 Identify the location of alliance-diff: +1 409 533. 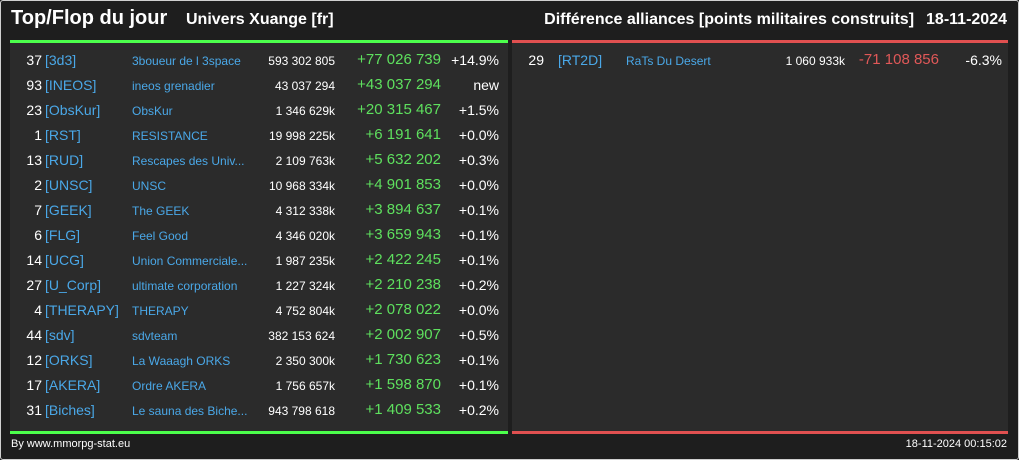
(403, 409).